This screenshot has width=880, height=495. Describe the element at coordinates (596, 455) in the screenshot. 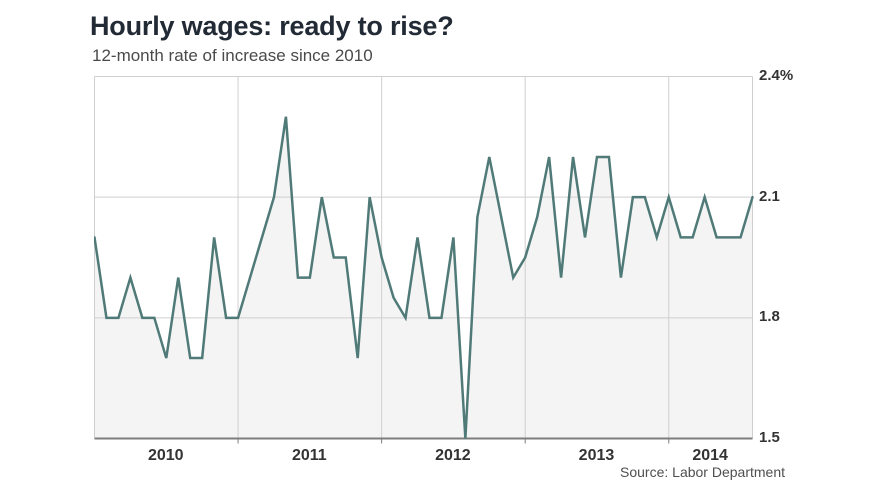

I see `x-tick-label: 2013` at that location.